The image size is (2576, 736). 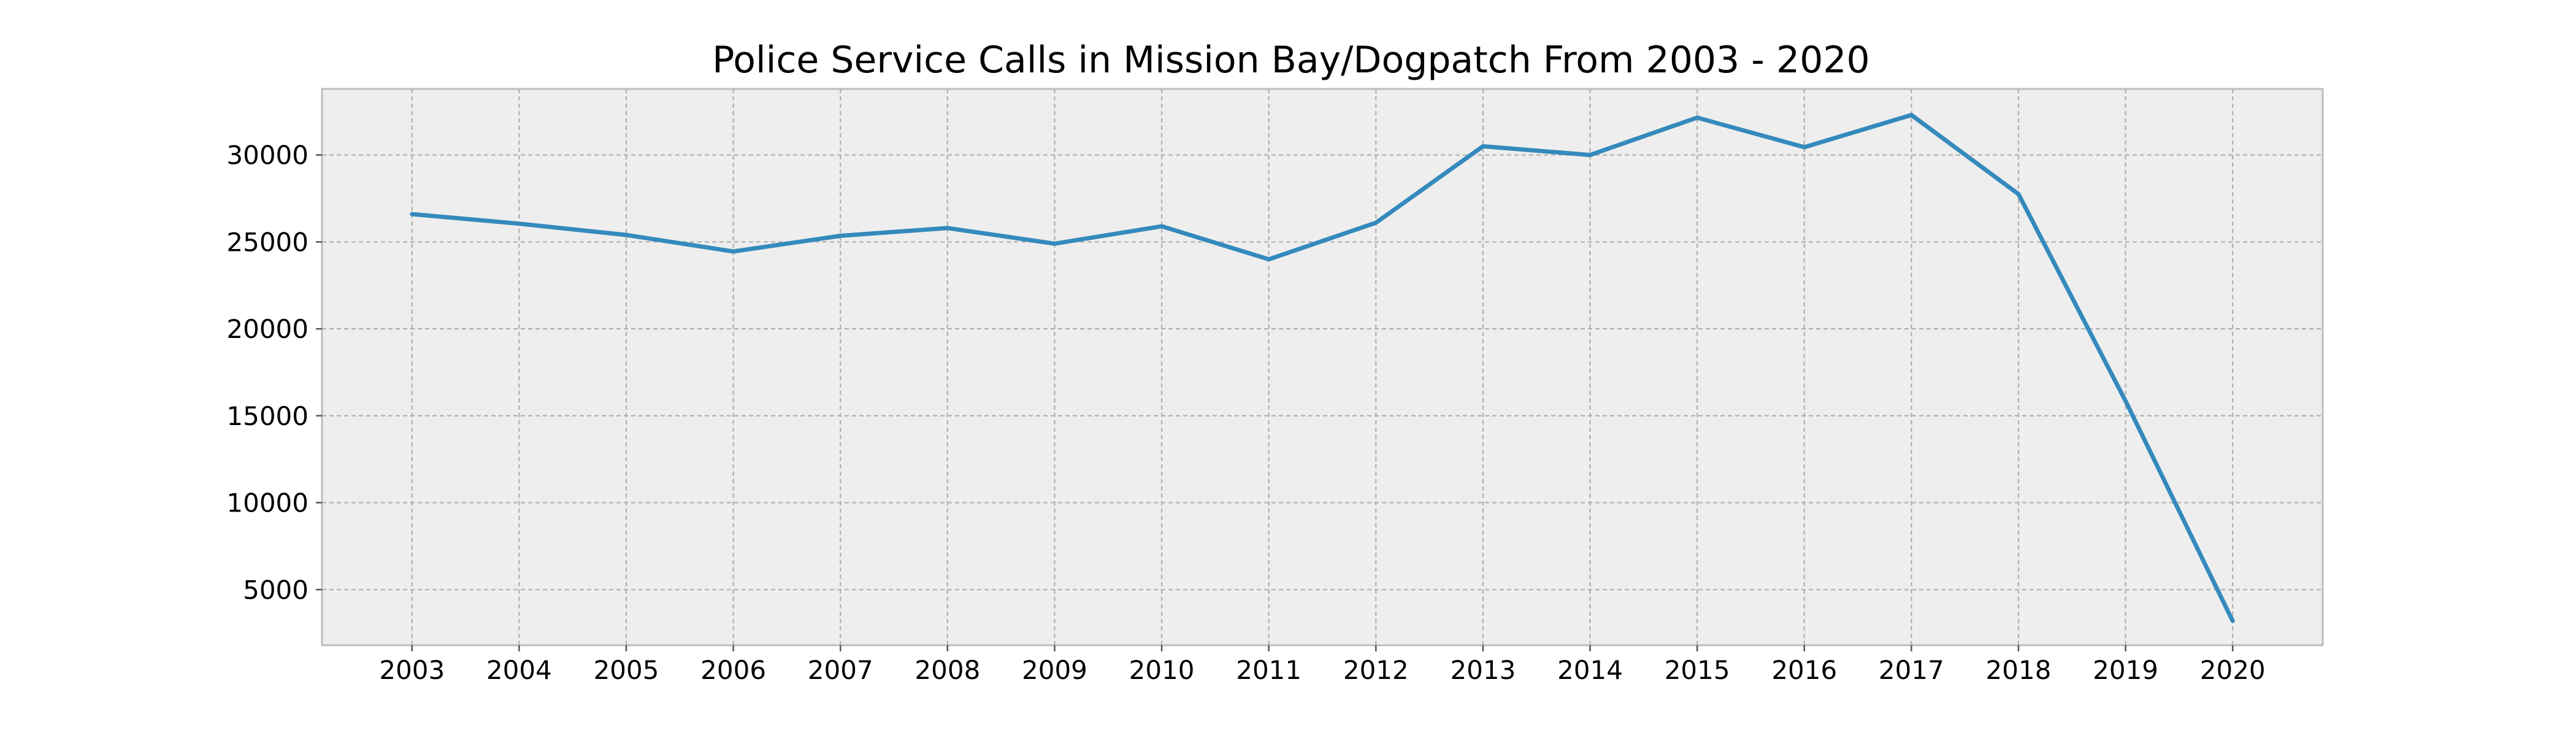 I want to click on x-tick-label: 2011, so click(x=1268, y=670).